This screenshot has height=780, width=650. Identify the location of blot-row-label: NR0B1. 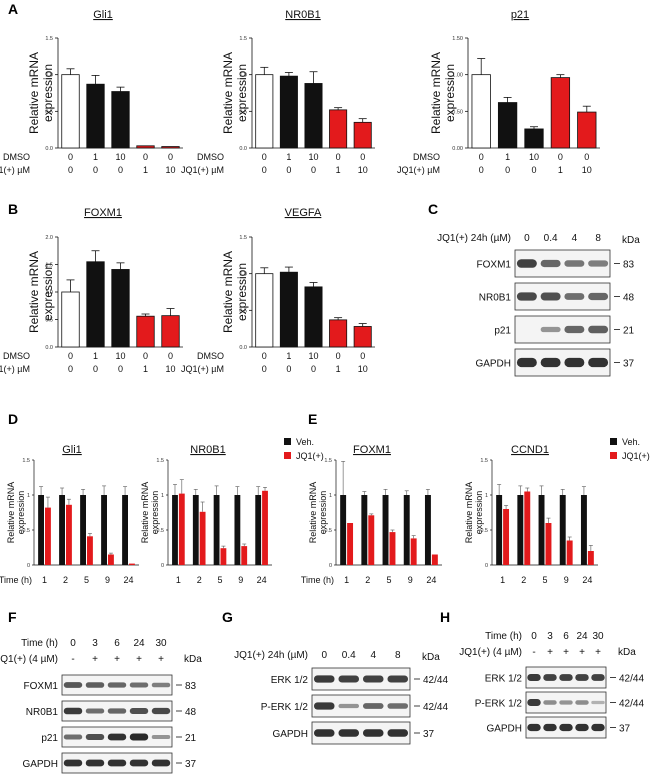
(42, 712).